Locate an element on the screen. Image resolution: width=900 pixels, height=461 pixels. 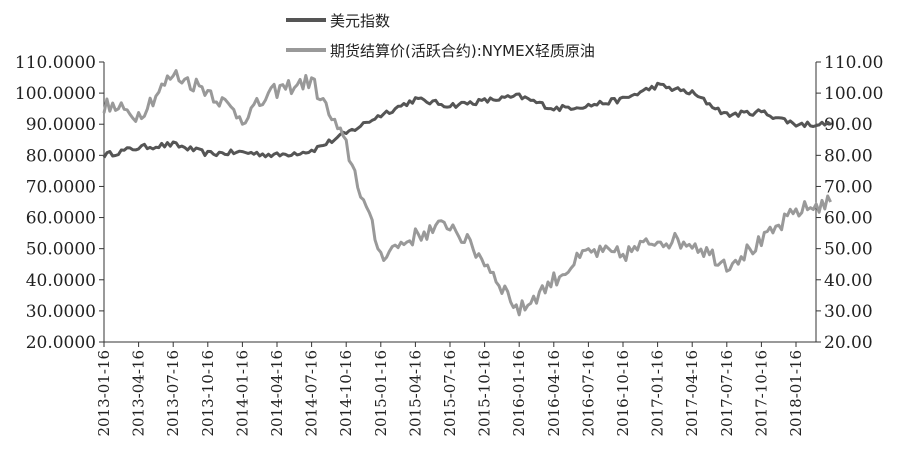
x-tick-label: 2015-01-16 is located at coordinates (381, 393).